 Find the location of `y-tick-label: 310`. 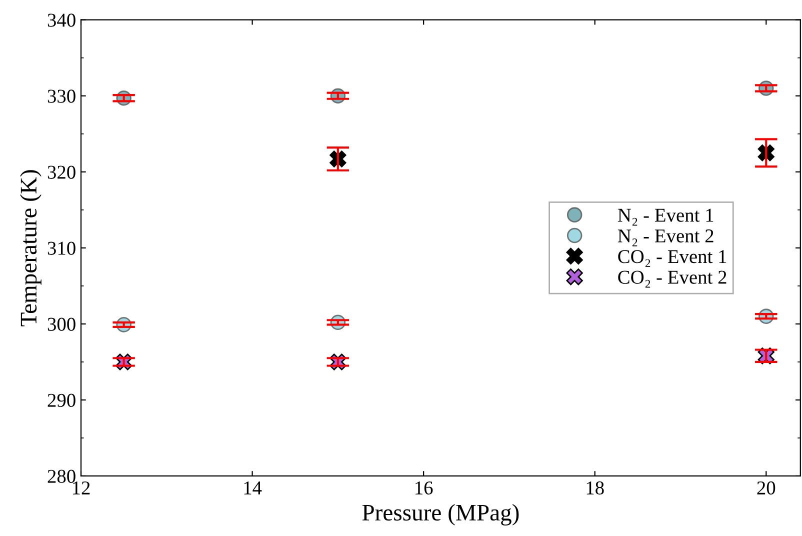

y-tick-label: 310 is located at coordinates (62, 248).